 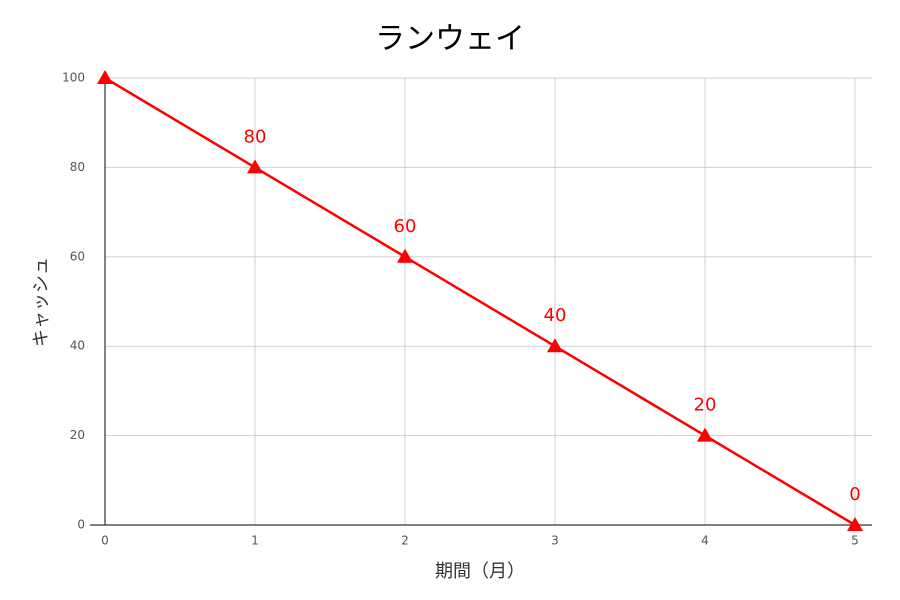 I want to click on y-tick-label: 100, so click(x=73, y=78).